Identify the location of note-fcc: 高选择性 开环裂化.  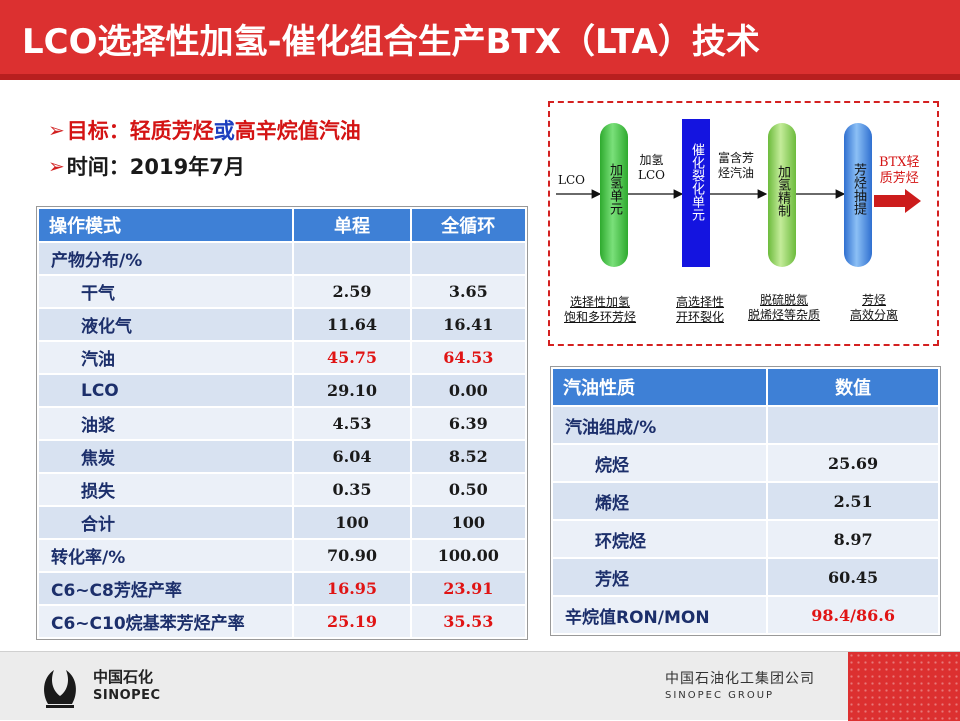
(700, 310).